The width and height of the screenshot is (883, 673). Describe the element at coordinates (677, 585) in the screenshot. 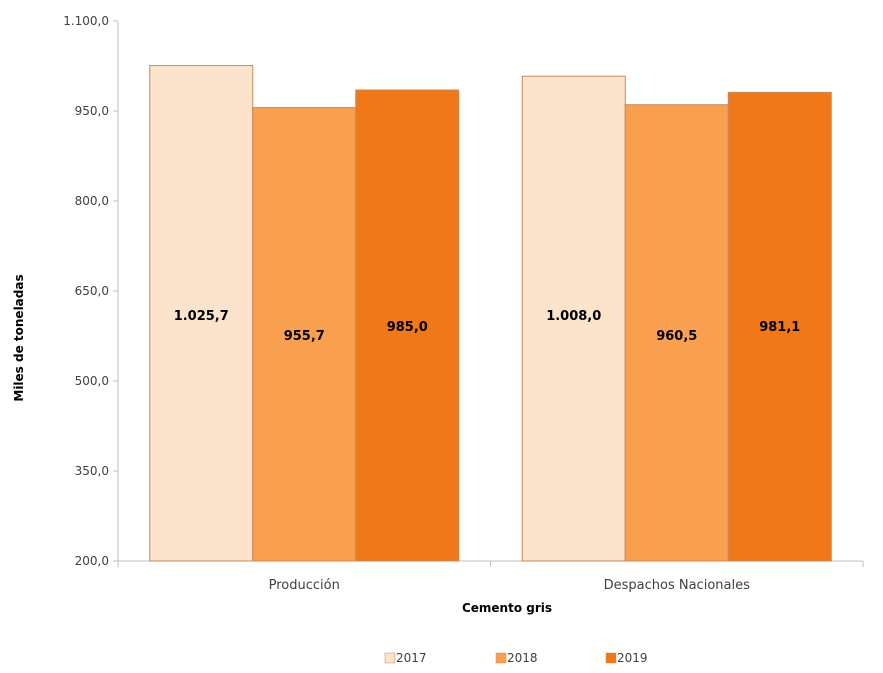

I see `x-category-label: Despachos Nacionales` at that location.